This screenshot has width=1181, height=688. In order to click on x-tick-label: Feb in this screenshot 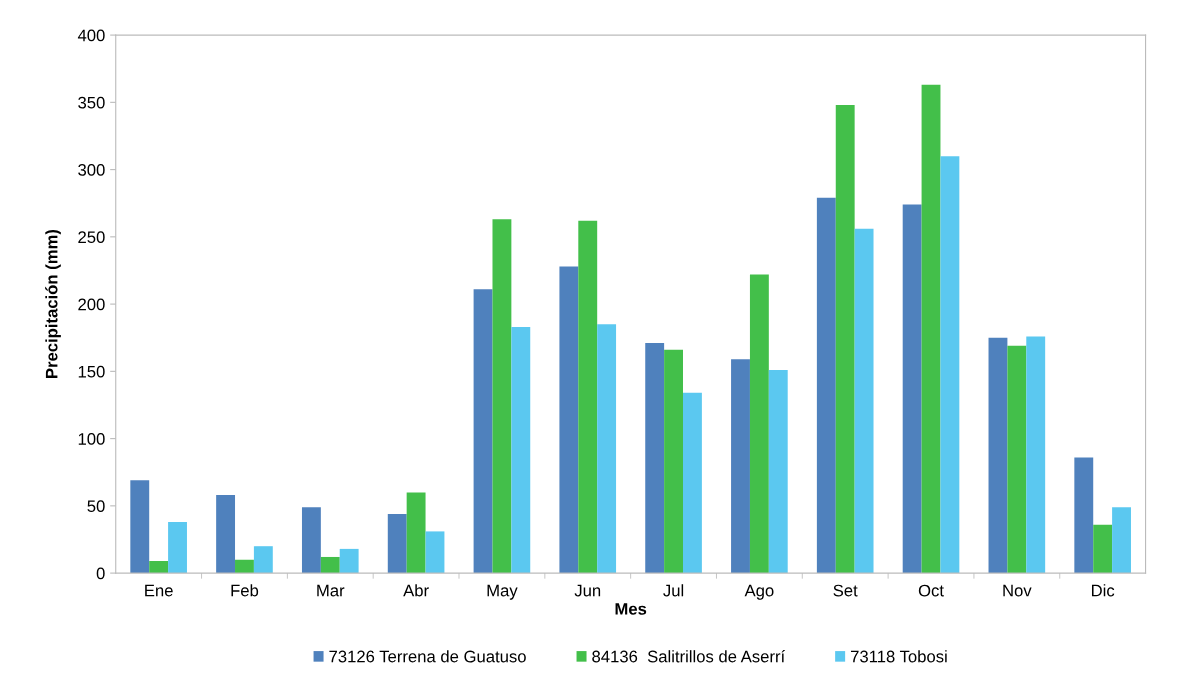, I will do `click(245, 590)`.